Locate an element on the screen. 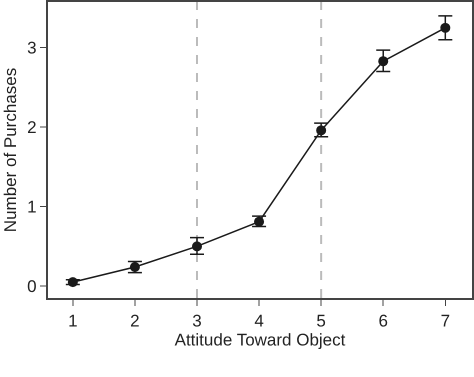  x-tick-label: 5 is located at coordinates (321, 320).